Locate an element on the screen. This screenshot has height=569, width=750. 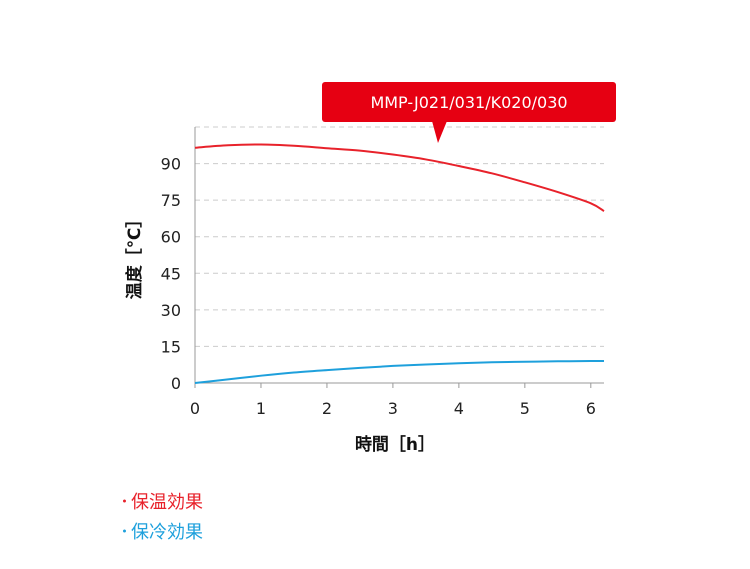
y-tick-label: 75 is located at coordinates (171, 200).